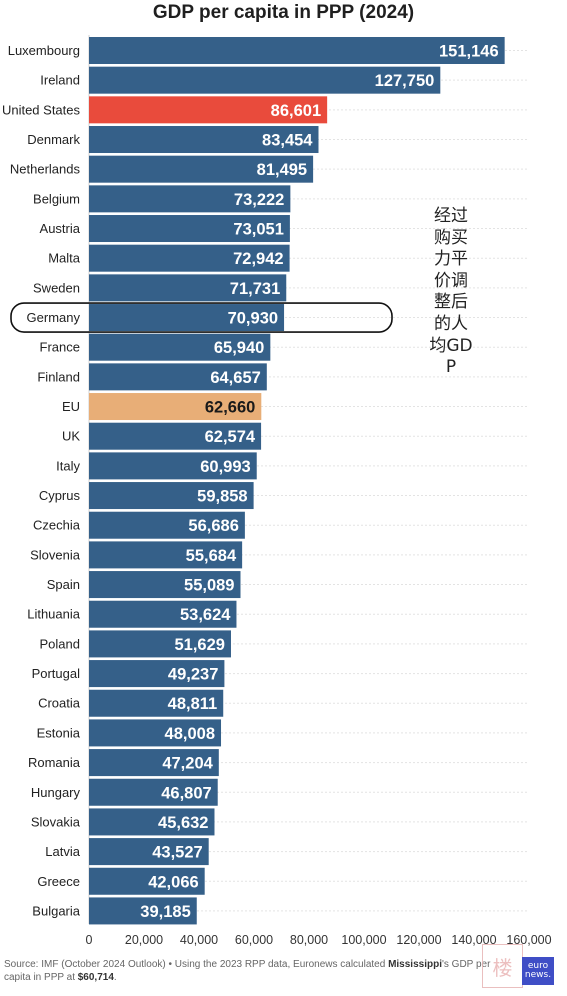  Describe the element at coordinates (71, 406) in the screenshot. I see `category-label: EU` at that location.